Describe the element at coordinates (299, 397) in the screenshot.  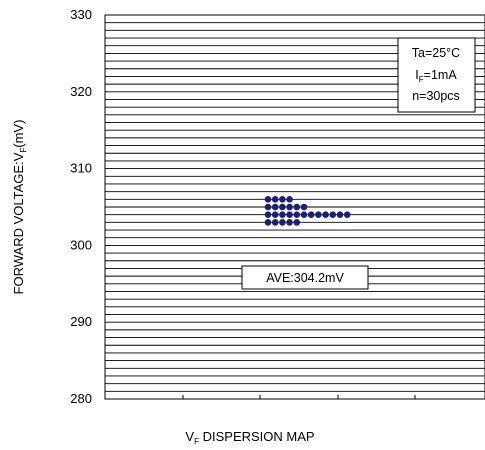
I see `y-axis-ticks` at that location.